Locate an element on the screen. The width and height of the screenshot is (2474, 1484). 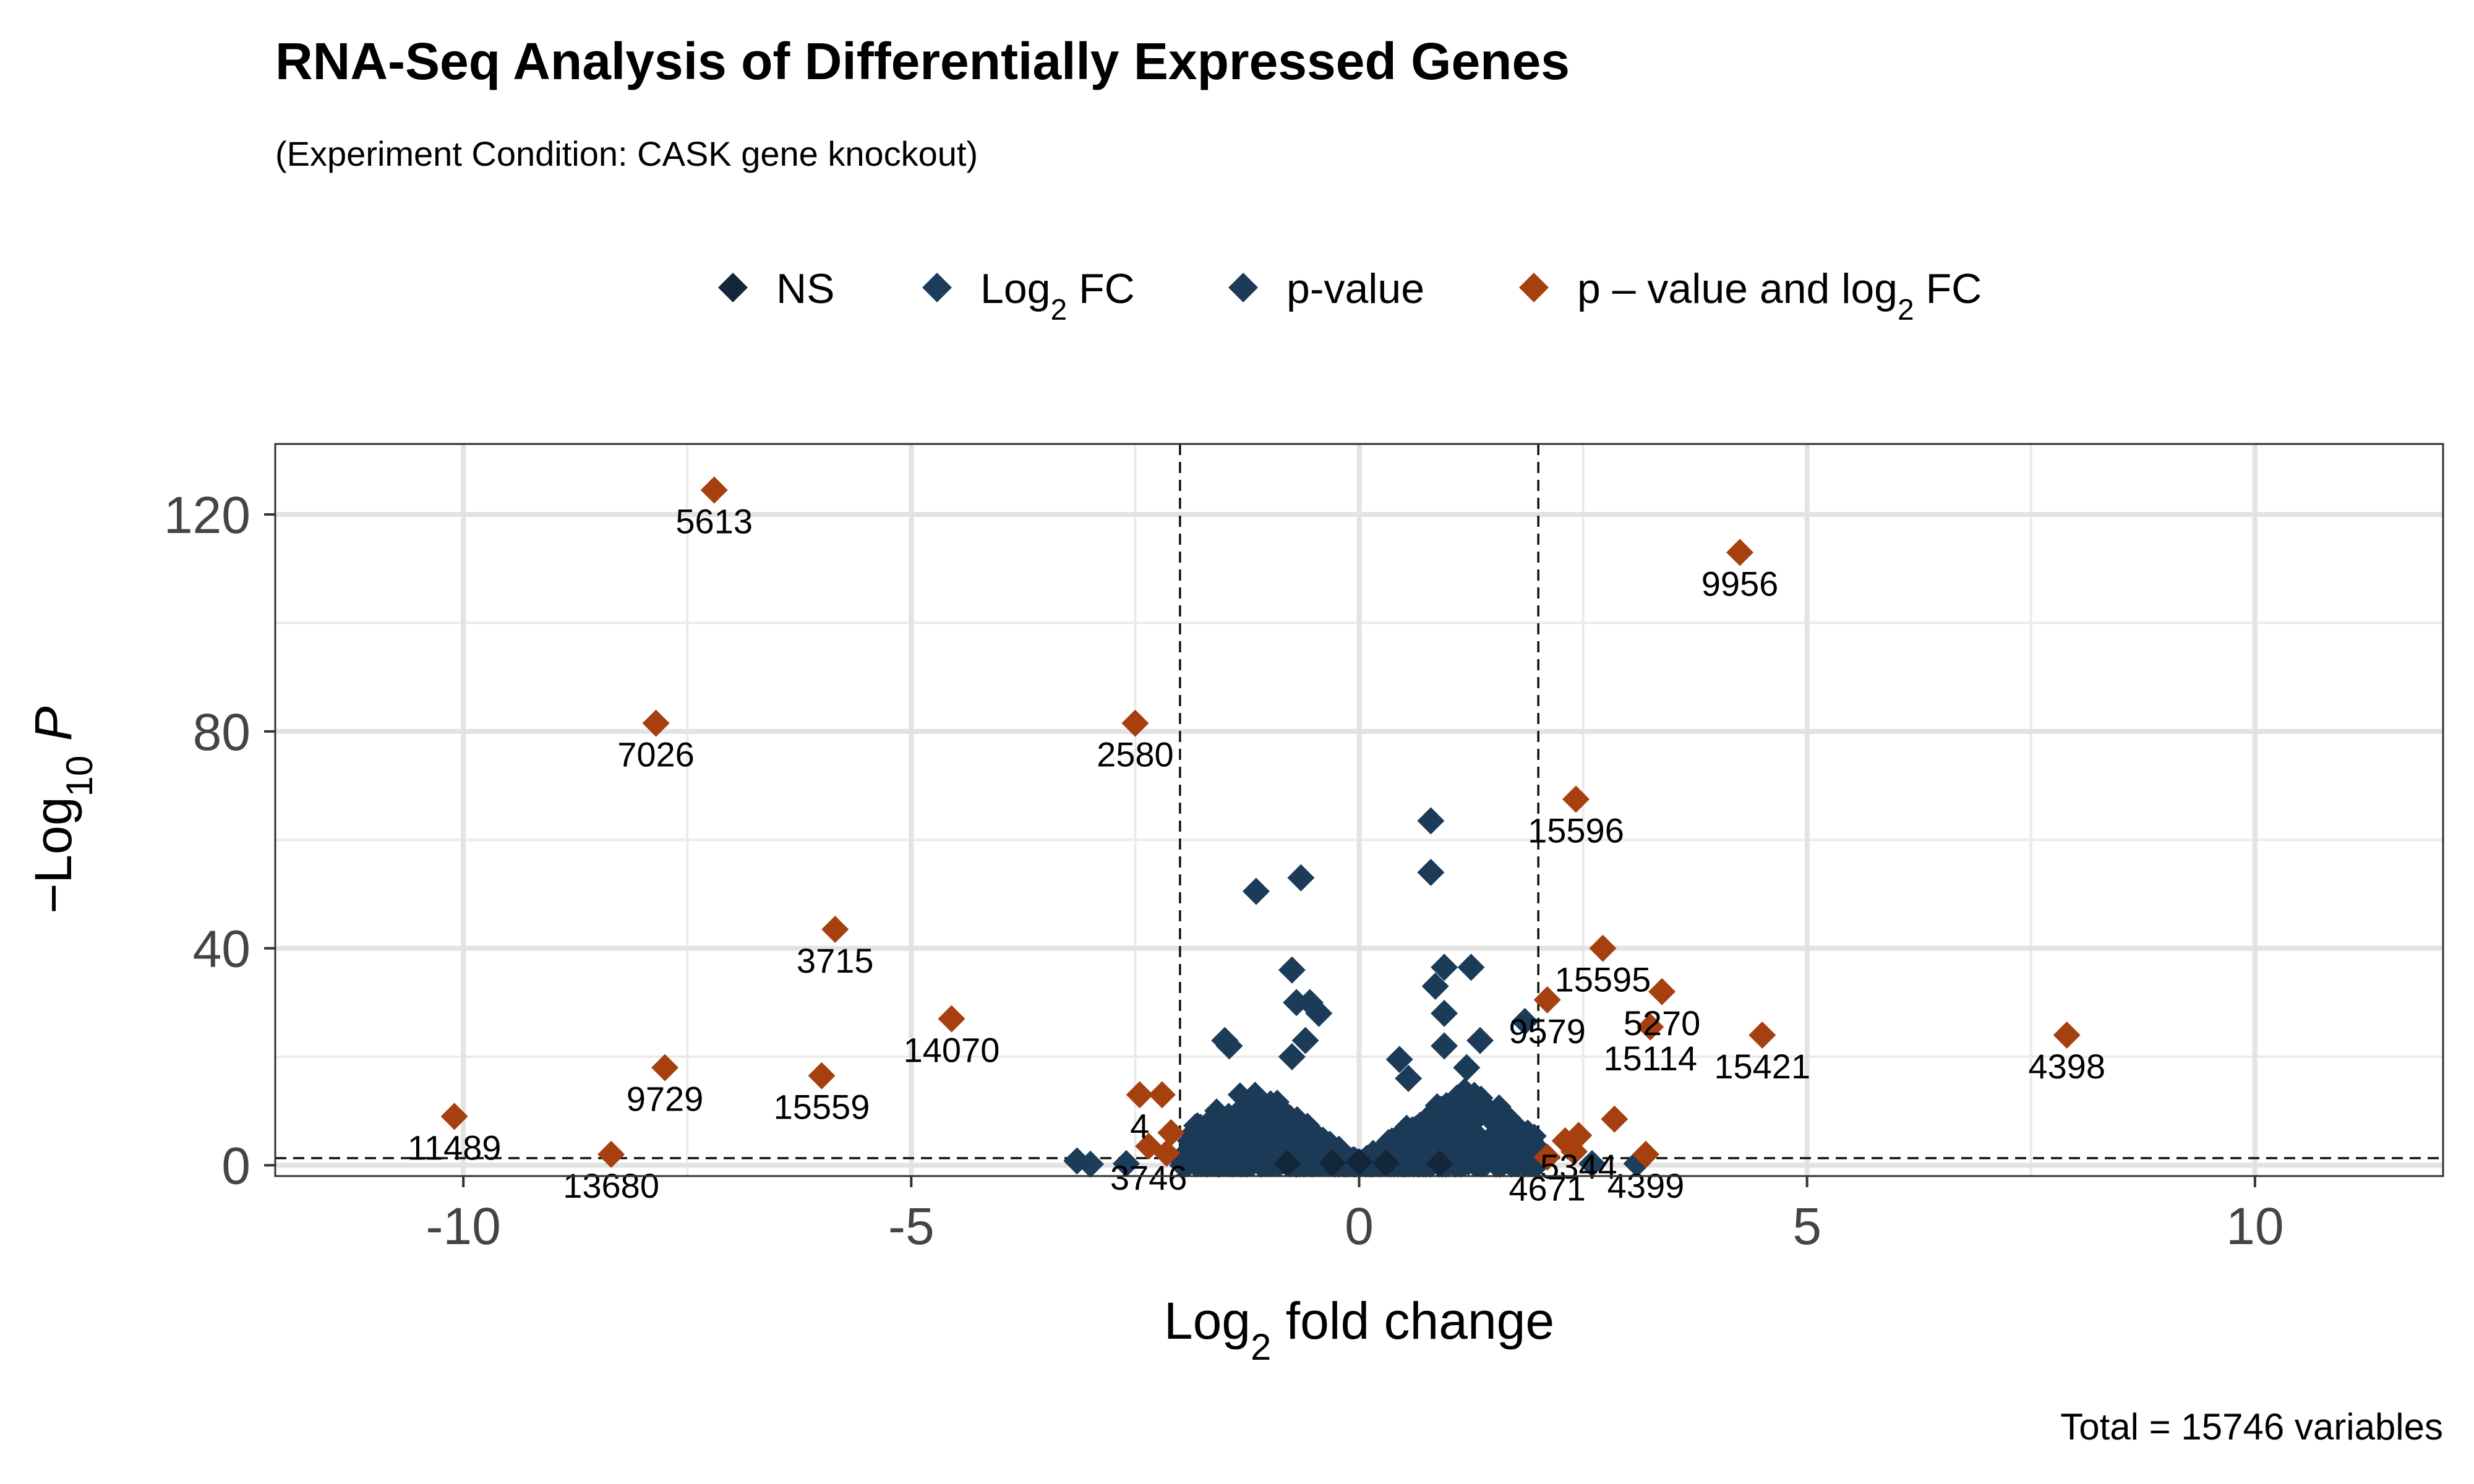
point-label: 9579 is located at coordinates (1548, 1031).